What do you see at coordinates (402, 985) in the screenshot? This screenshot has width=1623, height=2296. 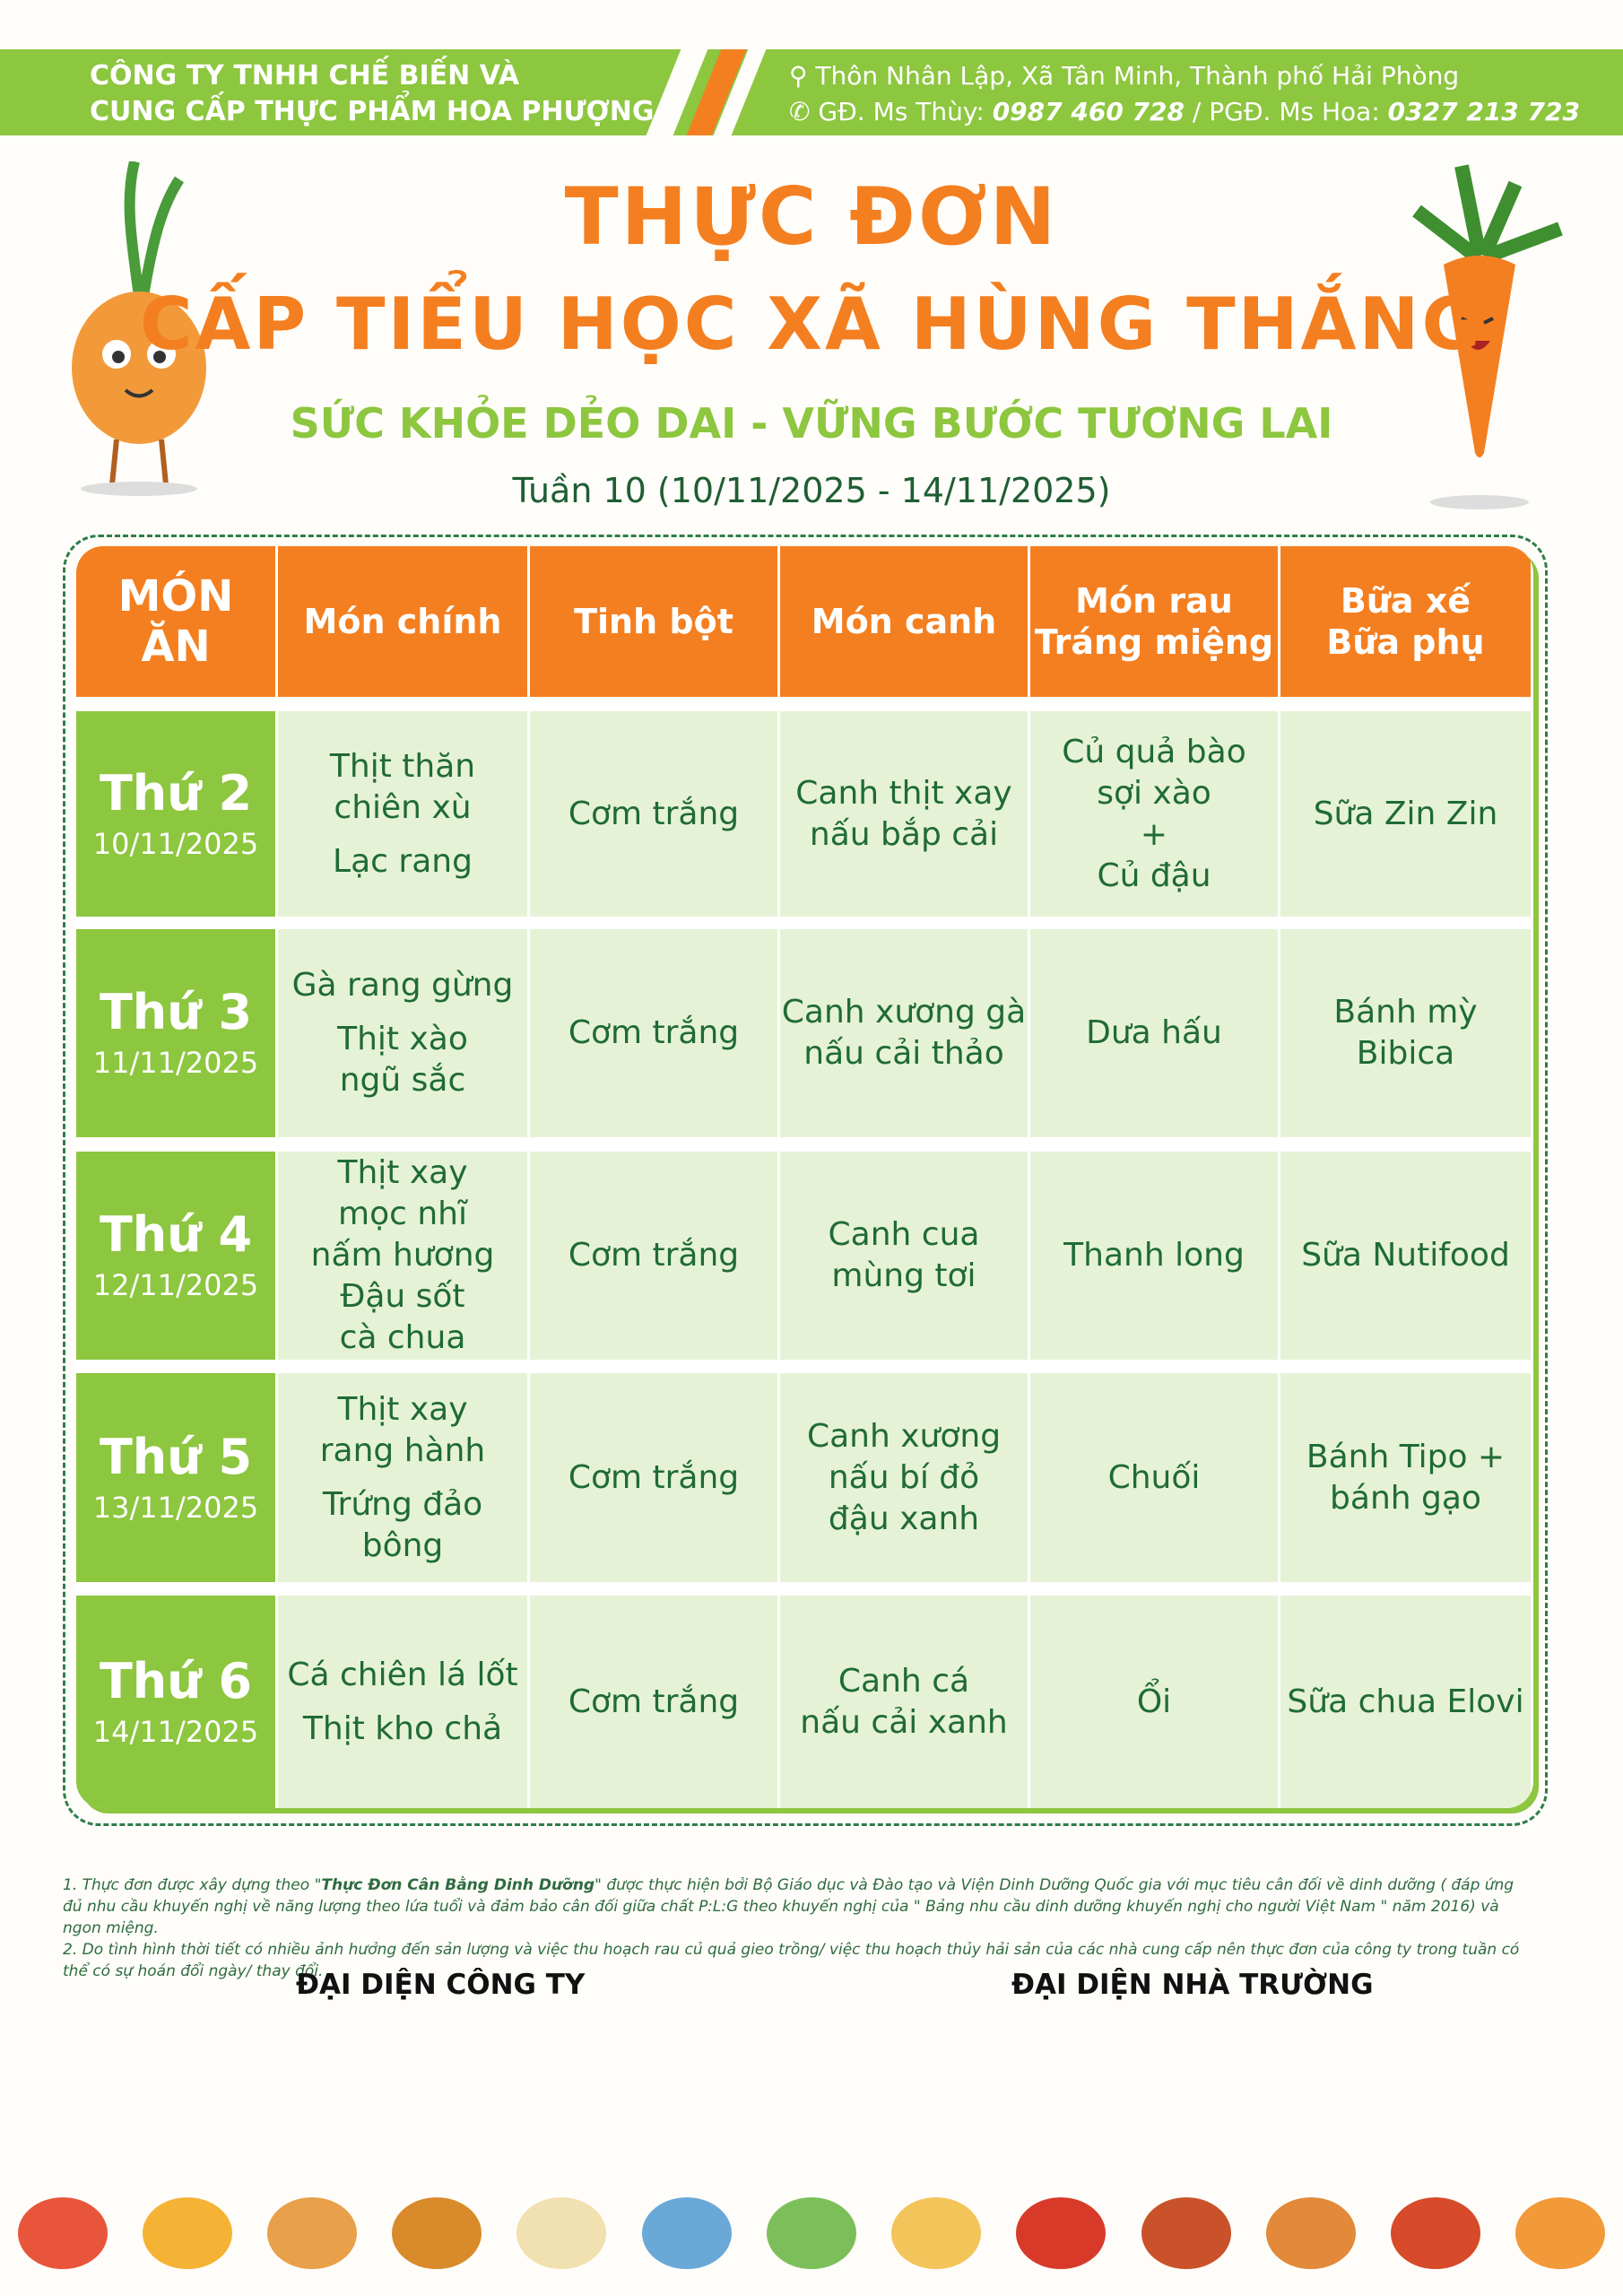 I see `cell-line: Gà rang gừng` at bounding box center [402, 985].